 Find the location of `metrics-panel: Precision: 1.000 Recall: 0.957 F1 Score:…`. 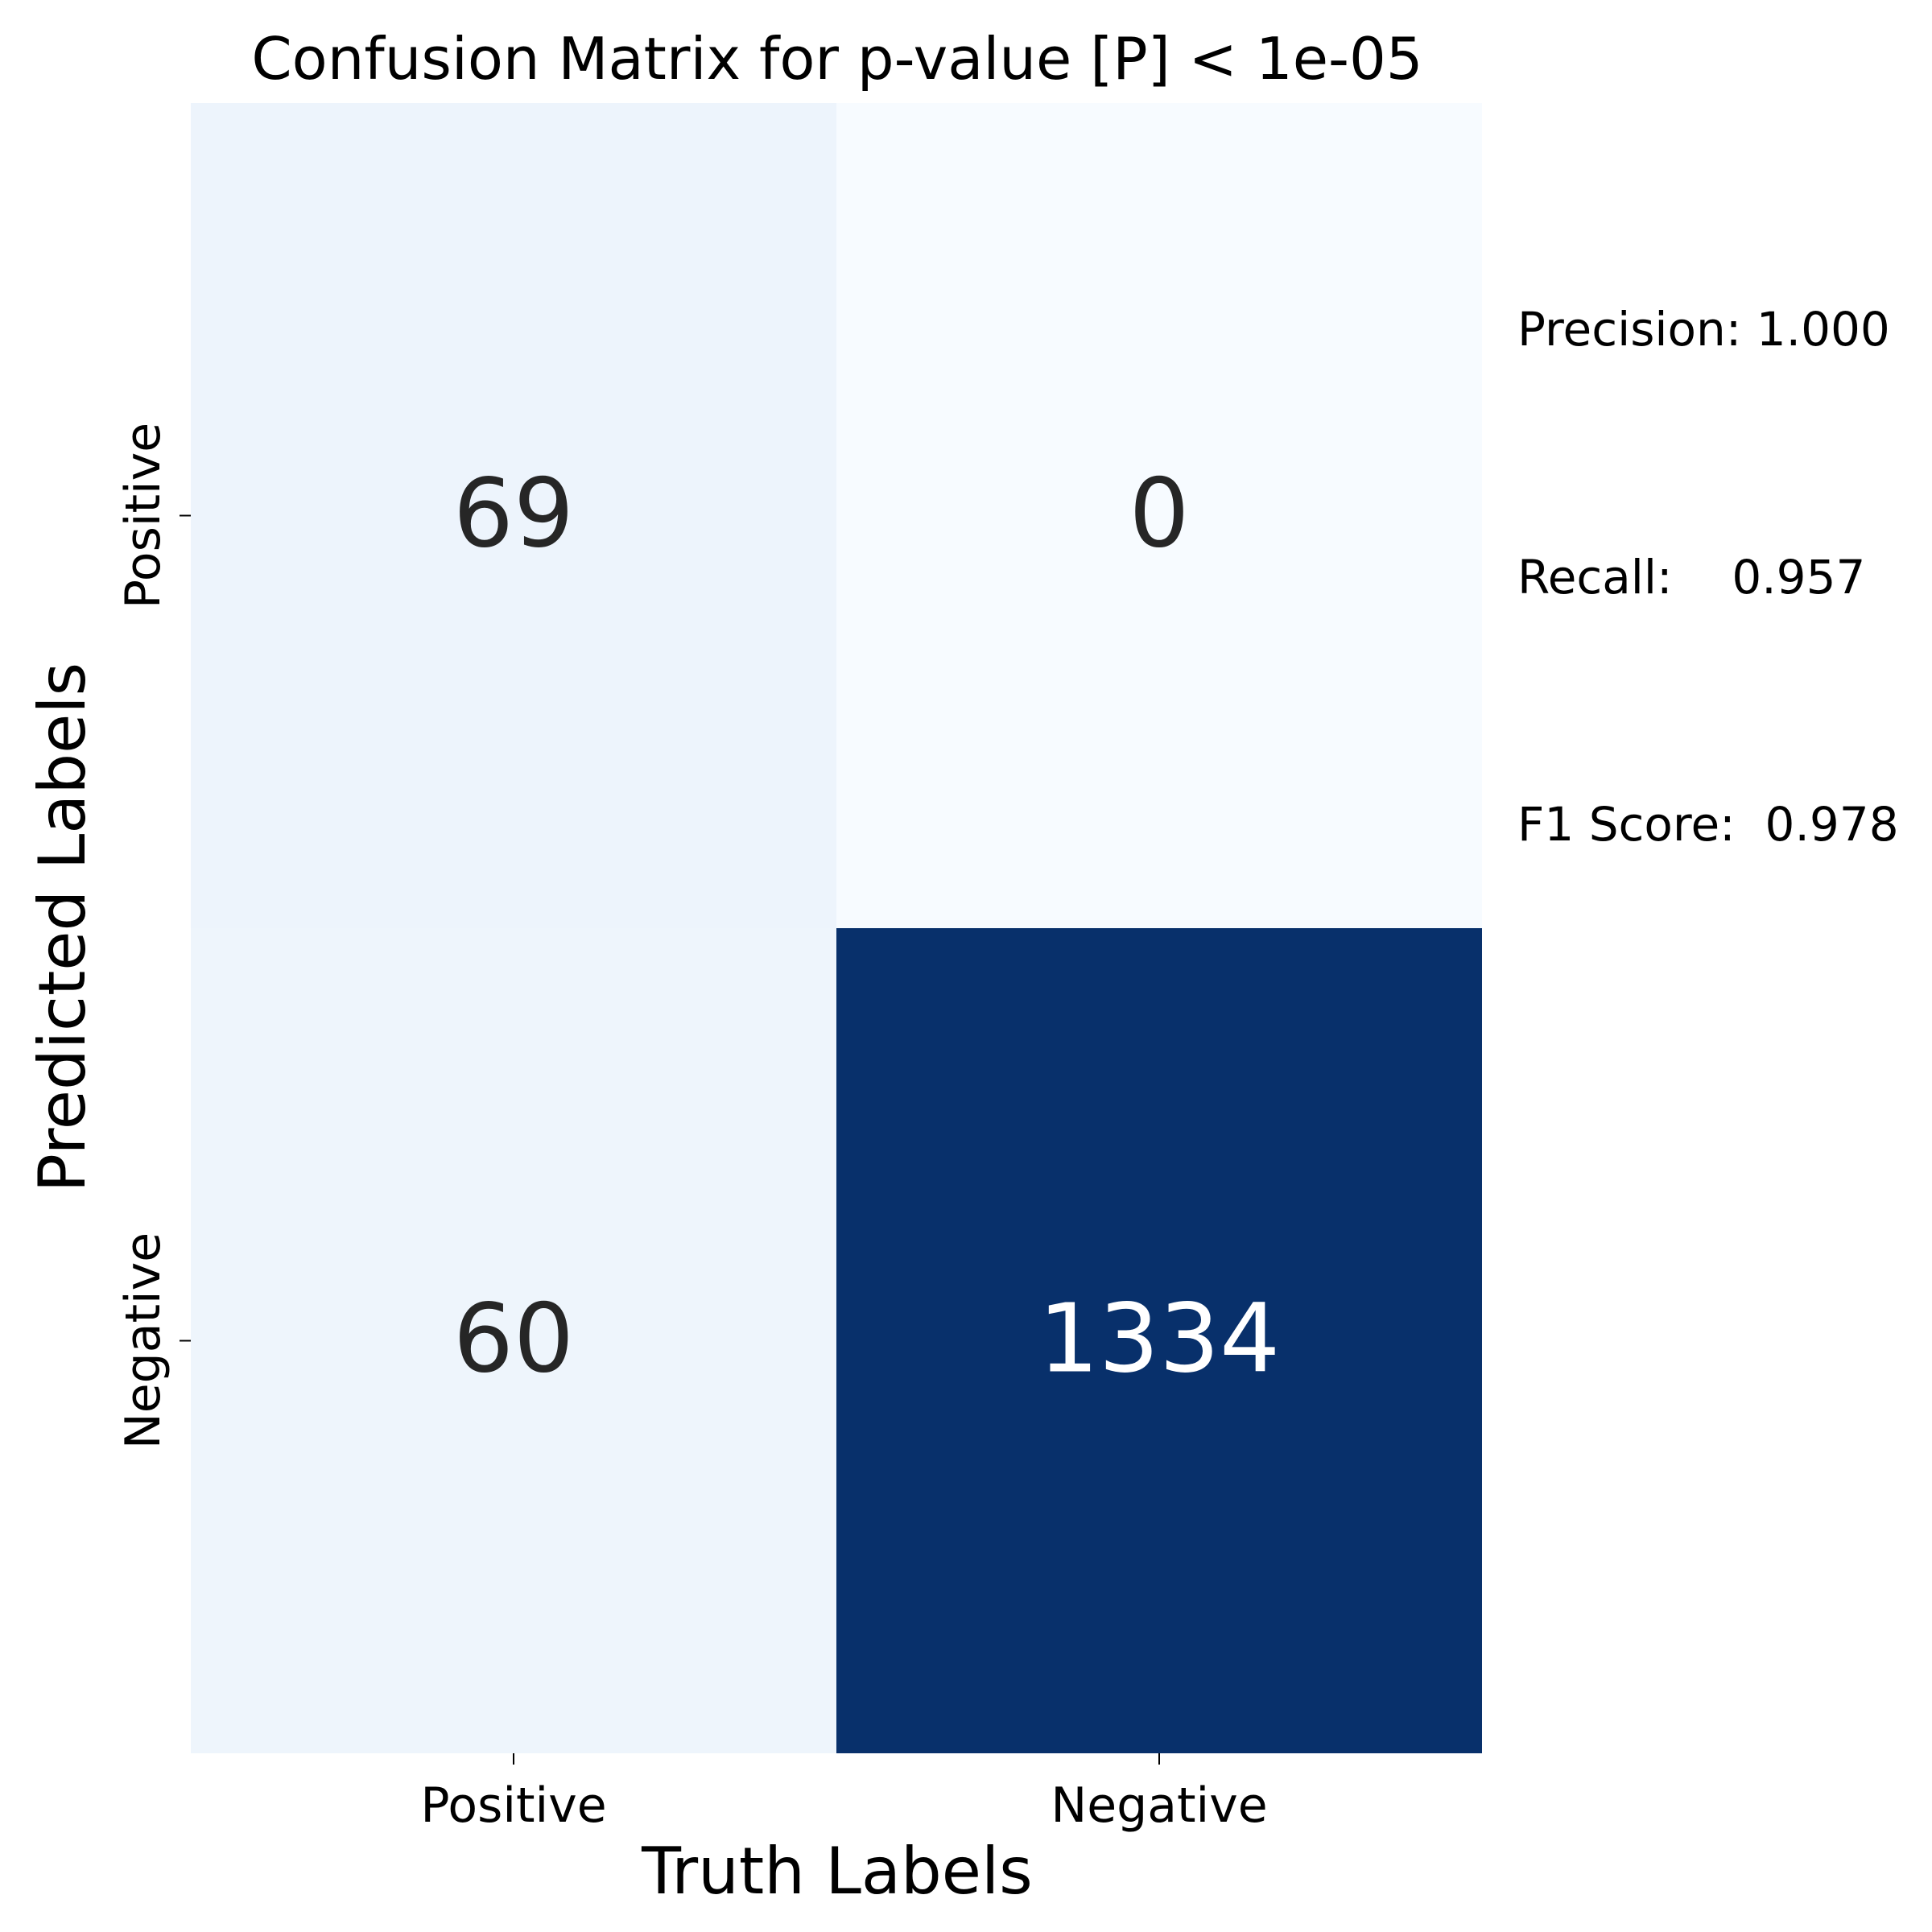

metrics-panel: Precision: 1.000 Recall: 0.957 F1 Score:… is located at coordinates (1718, 443).